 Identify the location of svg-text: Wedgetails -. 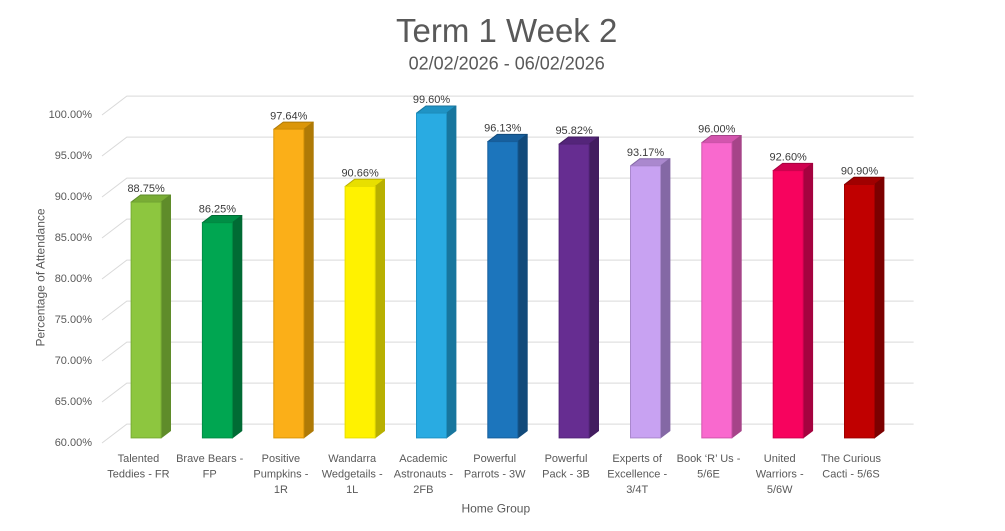
(352, 475).